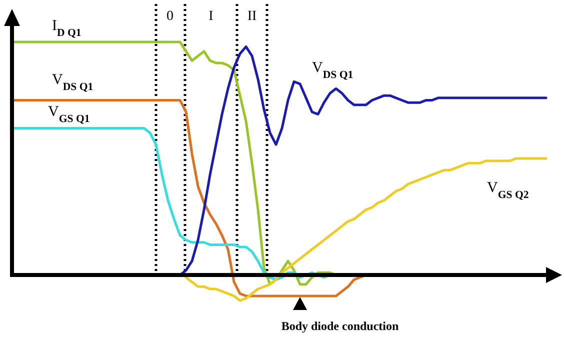 The image size is (564, 340). Describe the element at coordinates (67, 28) in the screenshot. I see `series-label: I$_{D Q1}$` at that location.